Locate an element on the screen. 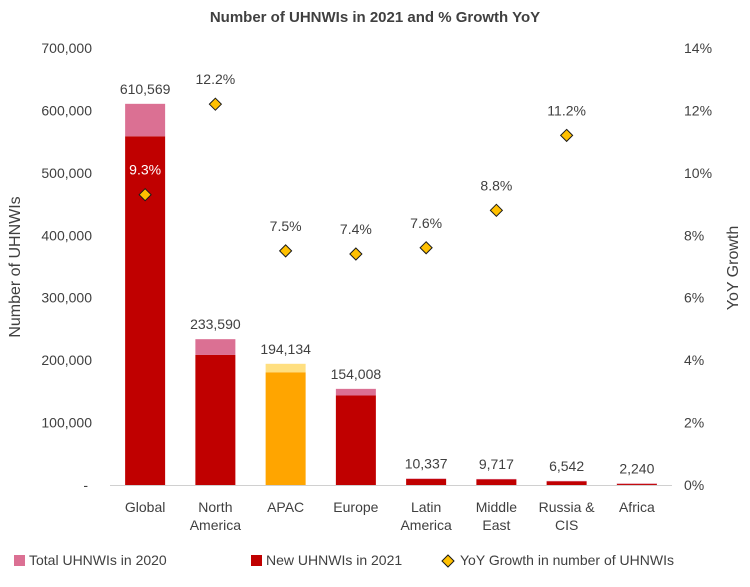  x-tick-label: Europe is located at coordinates (355, 507).